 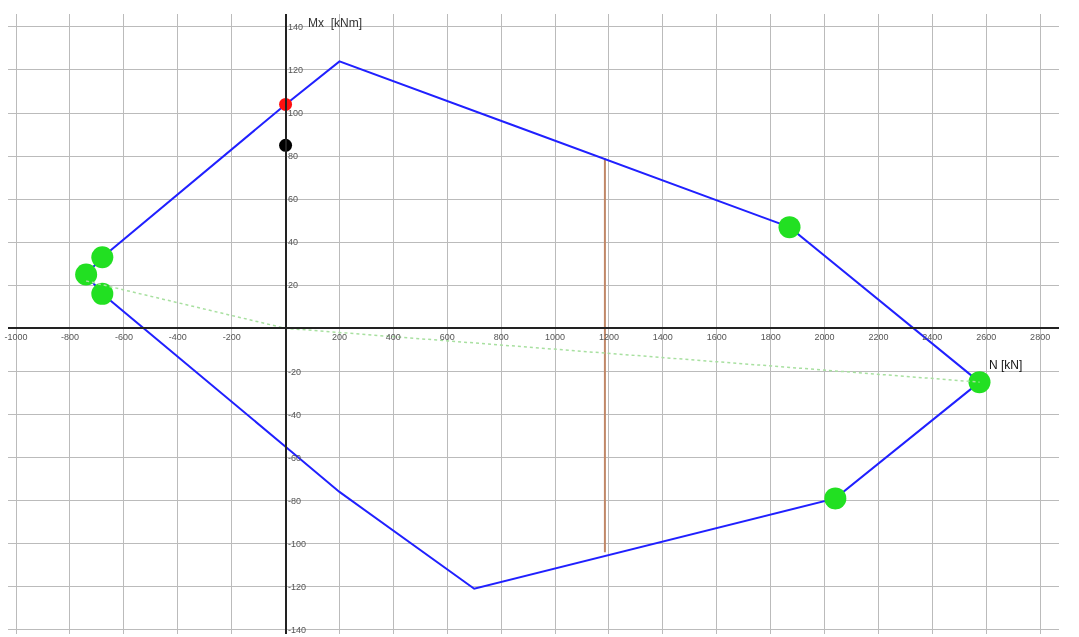 What do you see at coordinates (555, 336) in the screenshot?
I see `x-tick-label: 1000` at bounding box center [555, 336].